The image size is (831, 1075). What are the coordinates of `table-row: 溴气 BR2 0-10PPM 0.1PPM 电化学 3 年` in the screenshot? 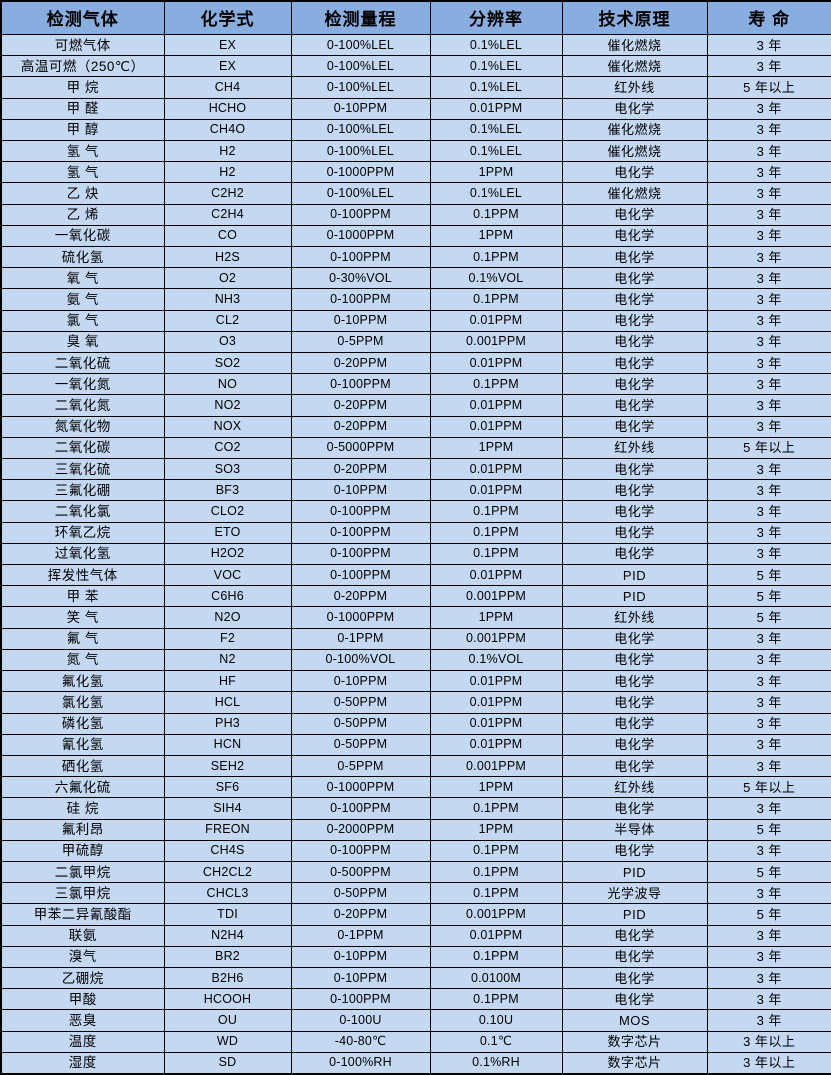 It's located at (415, 956).